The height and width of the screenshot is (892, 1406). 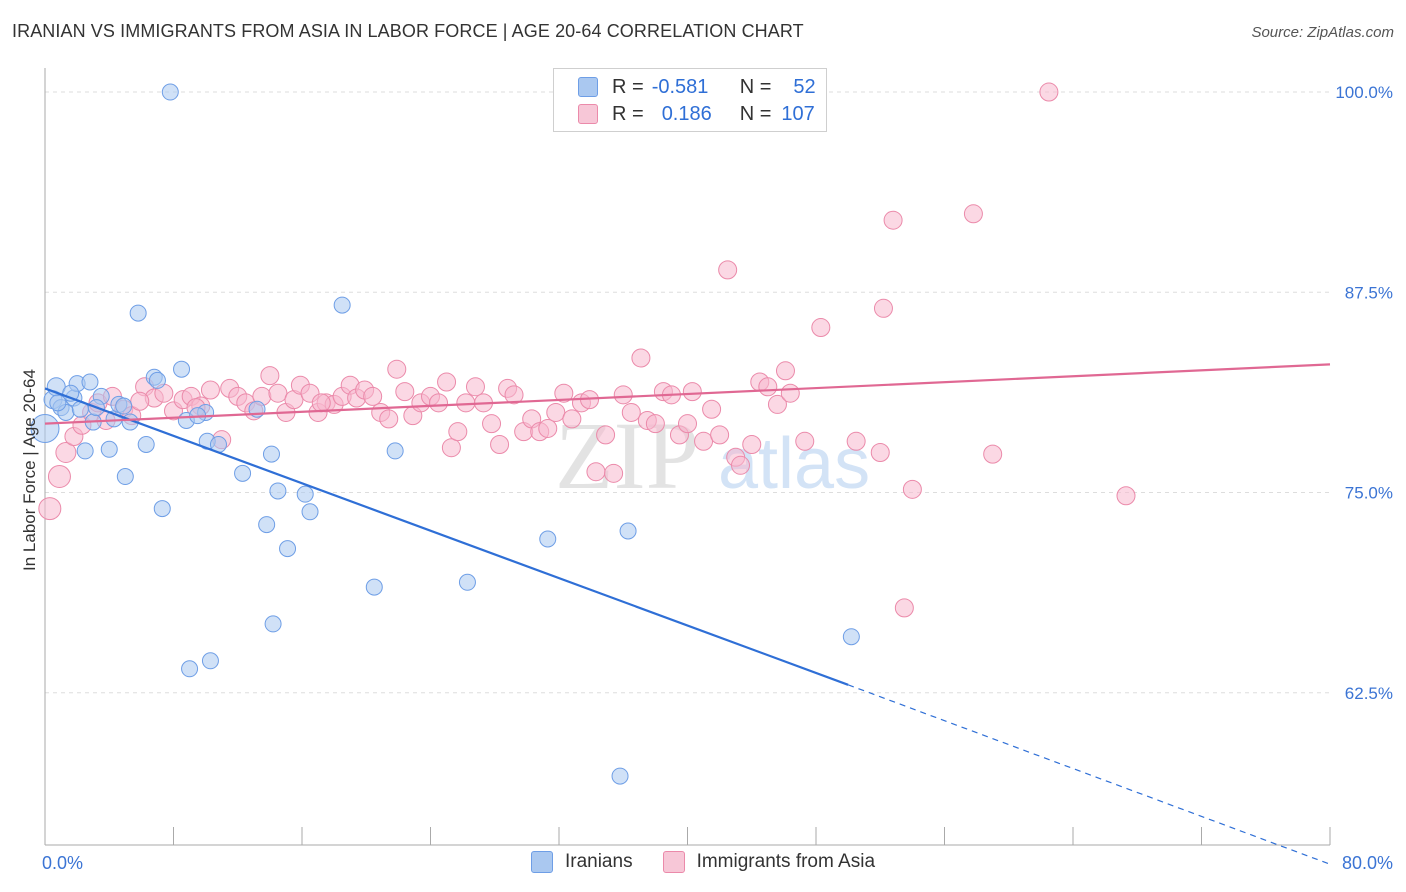 I want to click on legend-r-value: -0.581, so click(x=680, y=86).